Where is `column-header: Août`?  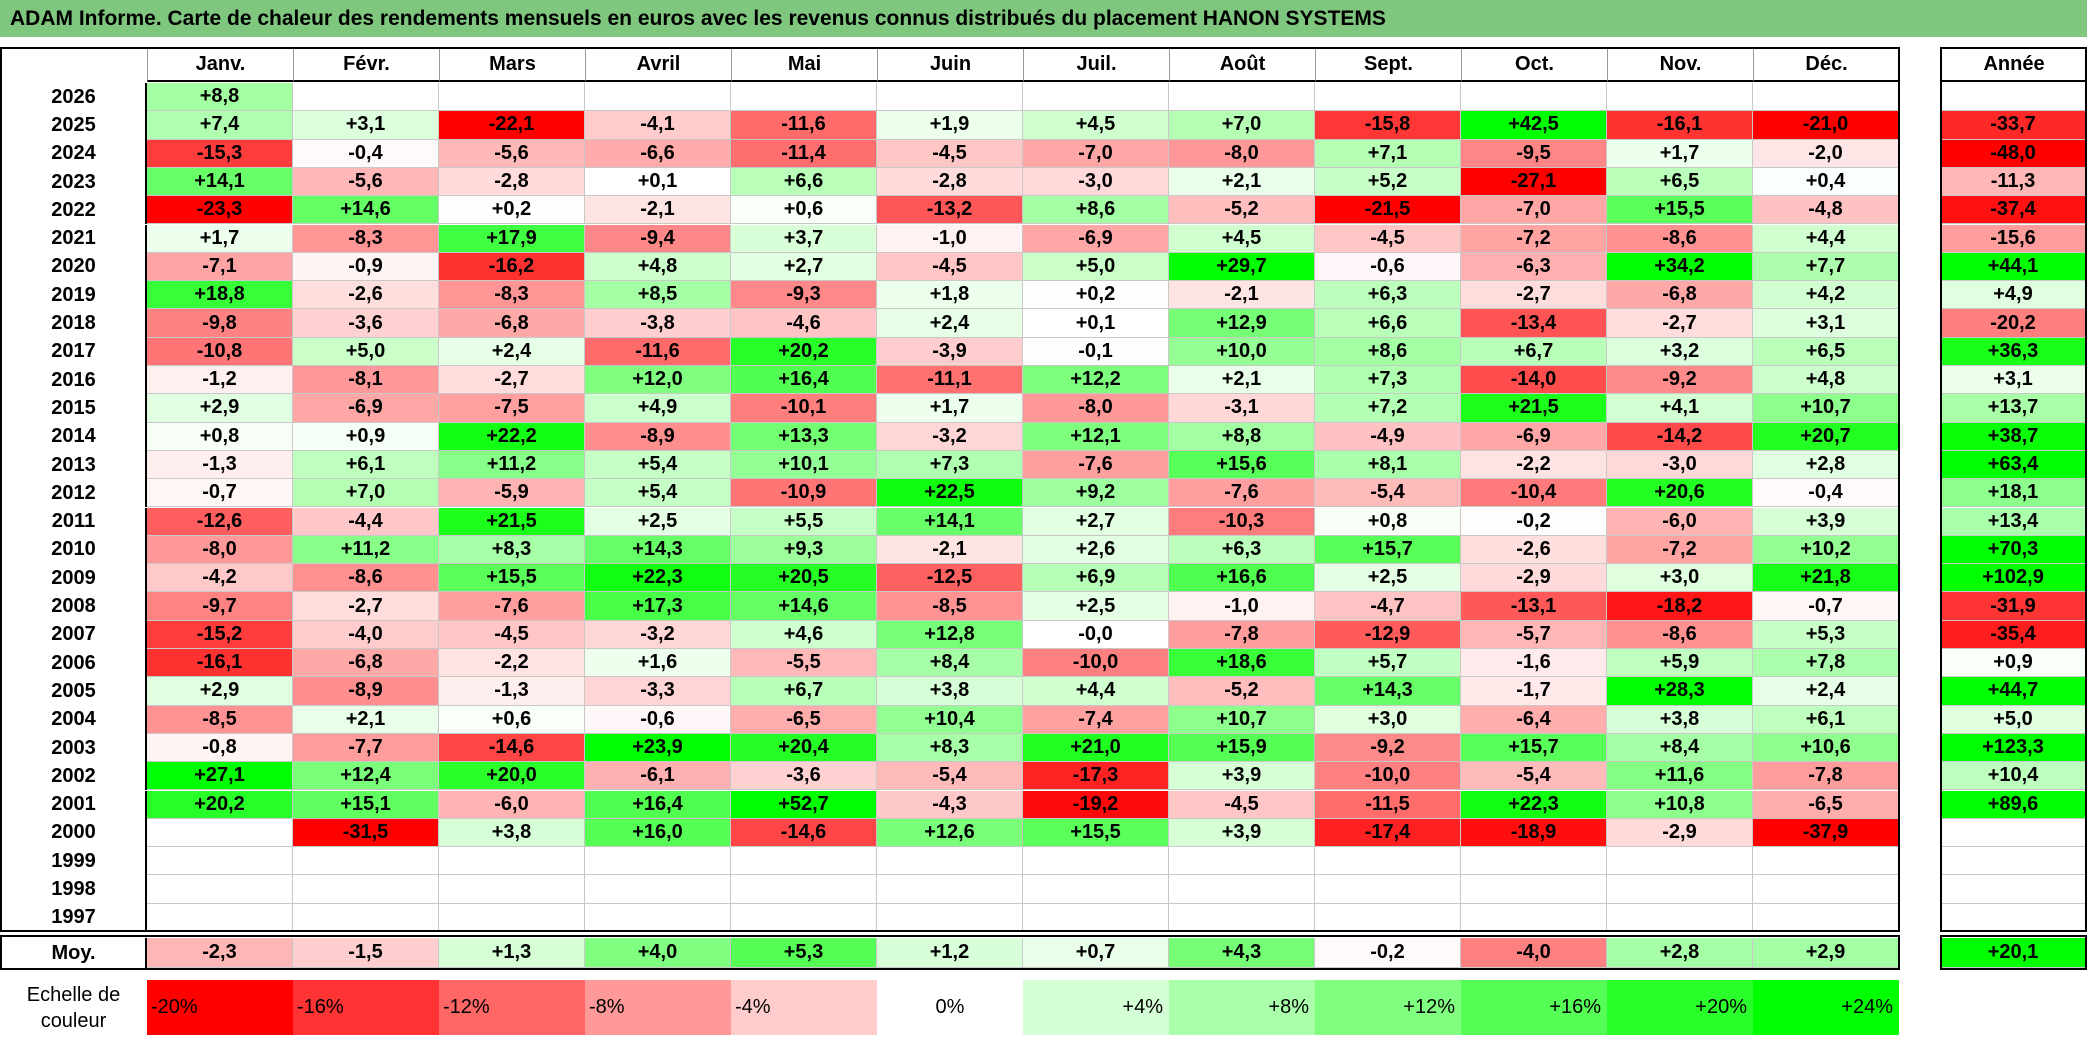 column-header: Août is located at coordinates (1242, 64).